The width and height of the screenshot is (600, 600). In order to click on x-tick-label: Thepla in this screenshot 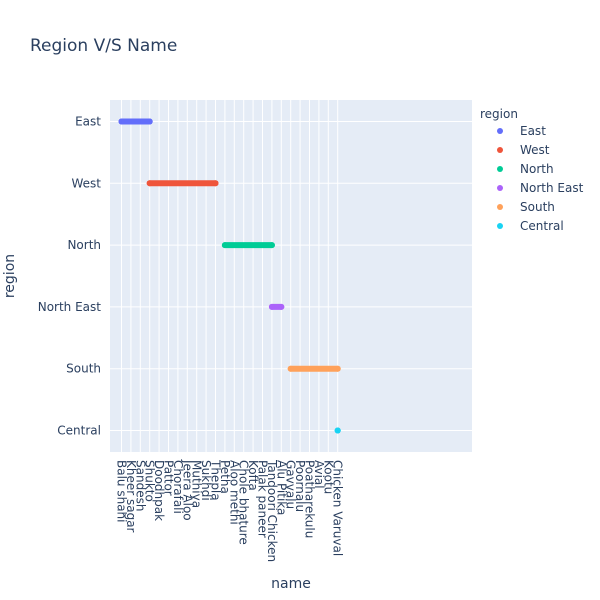, I will do `click(216, 480)`.